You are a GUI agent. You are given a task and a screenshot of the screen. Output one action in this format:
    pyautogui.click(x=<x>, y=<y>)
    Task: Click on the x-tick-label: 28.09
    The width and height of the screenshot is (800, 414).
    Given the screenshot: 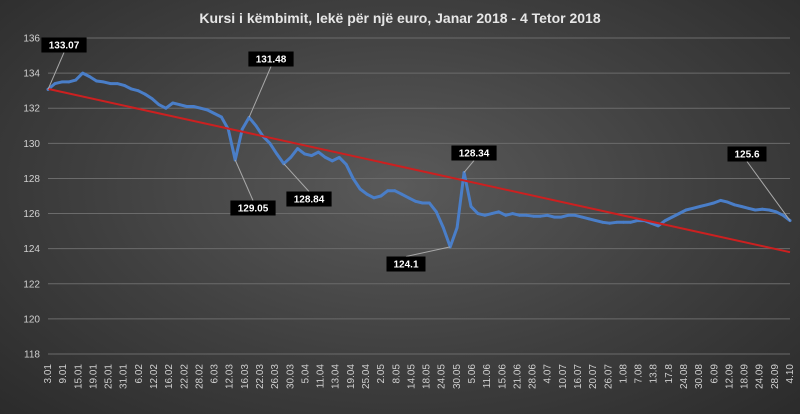 What is the action you would take?
    pyautogui.click(x=775, y=376)
    